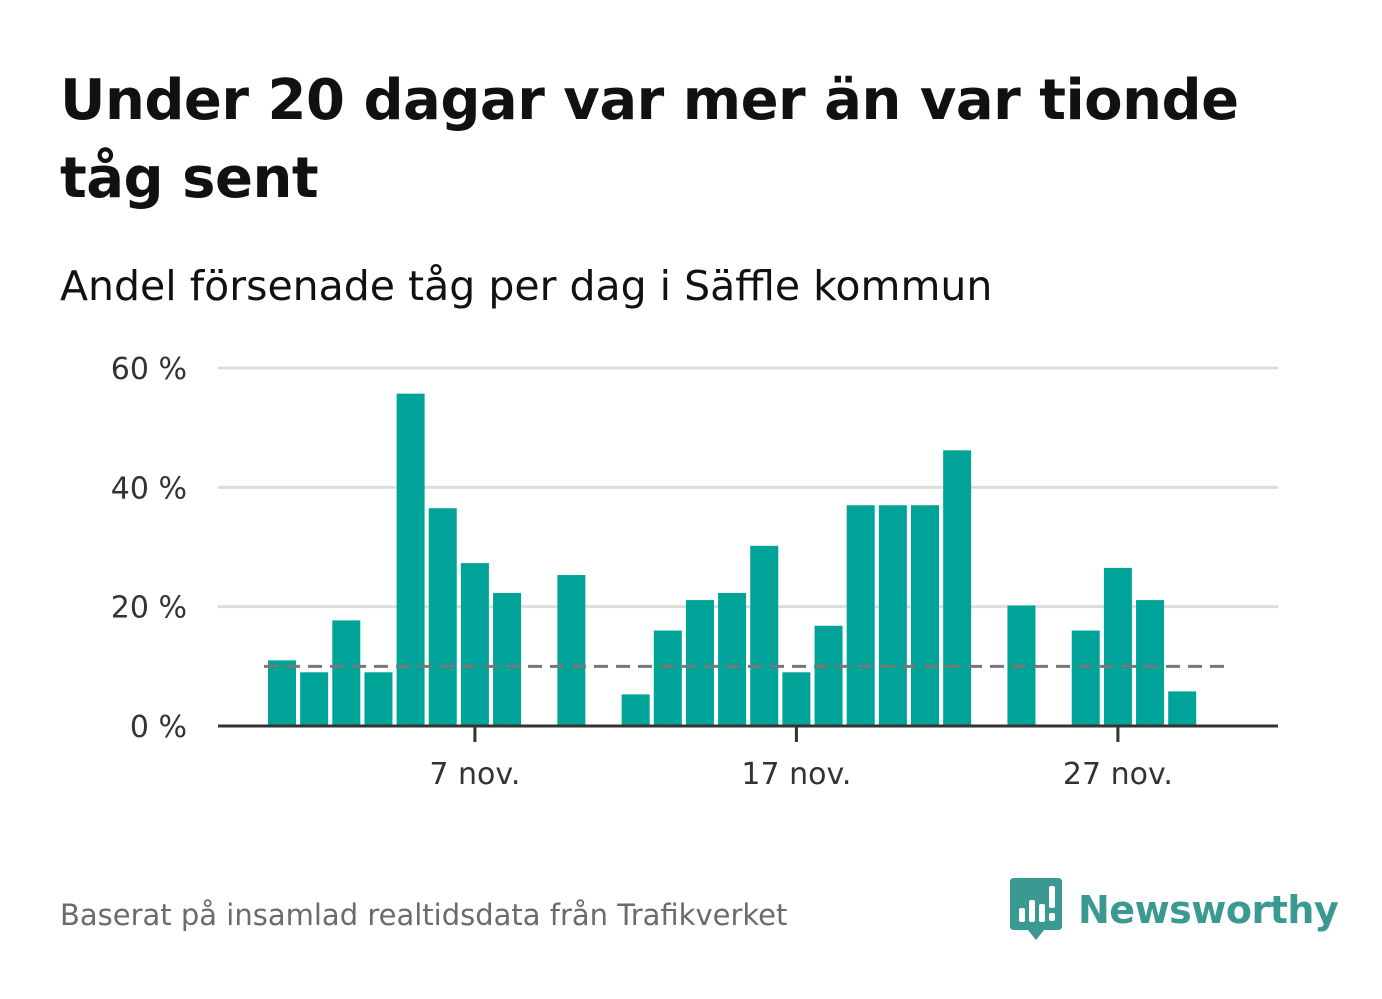 The image size is (1382, 999). I want to click on x-tick-label: 27 nov., so click(1118, 774).